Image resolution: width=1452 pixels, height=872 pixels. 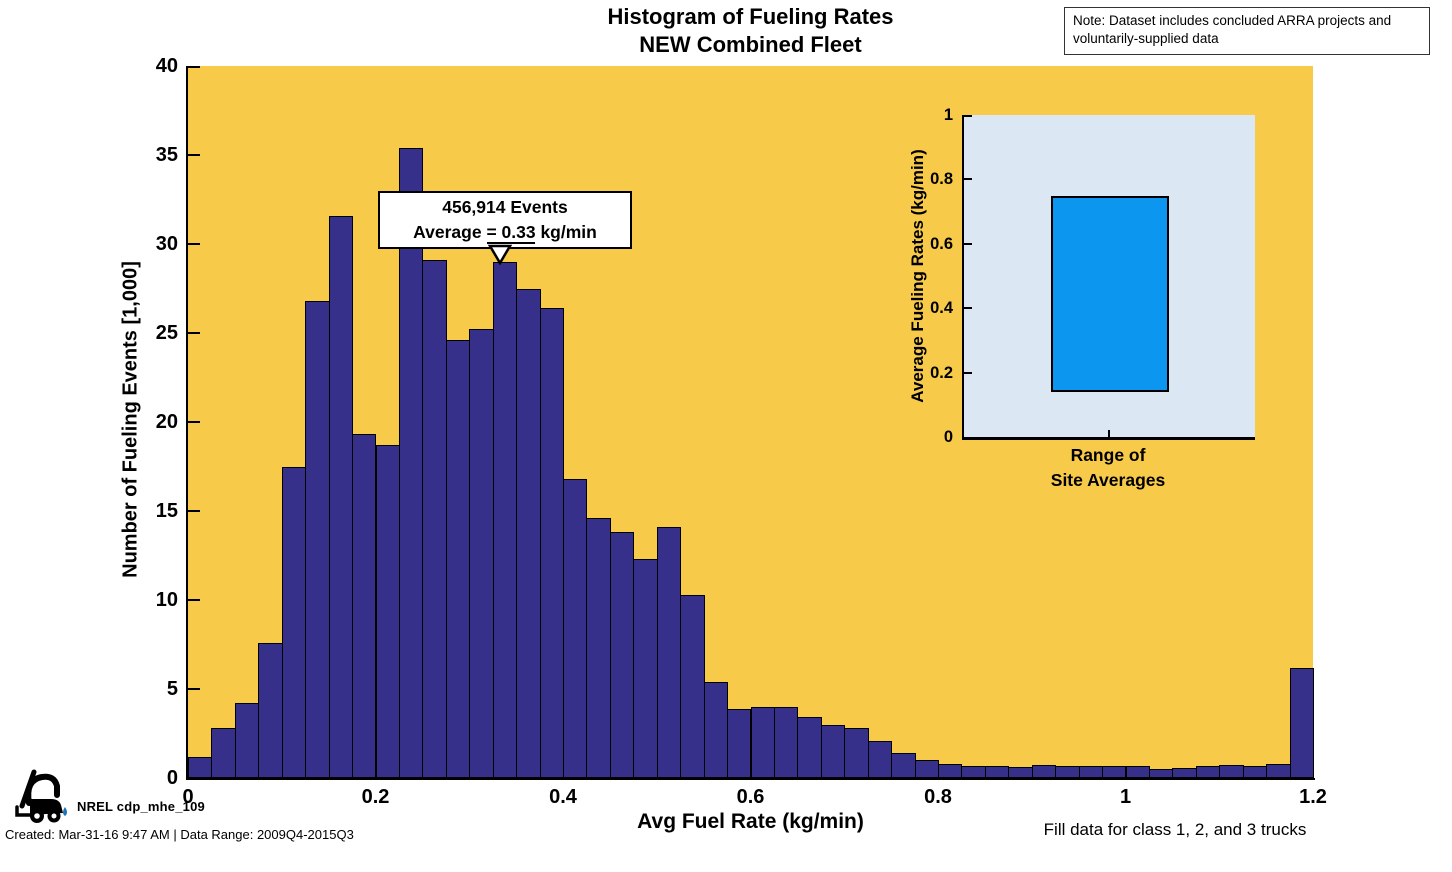 What do you see at coordinates (948, 437) in the screenshot?
I see `inset-y-tick-label: 0` at bounding box center [948, 437].